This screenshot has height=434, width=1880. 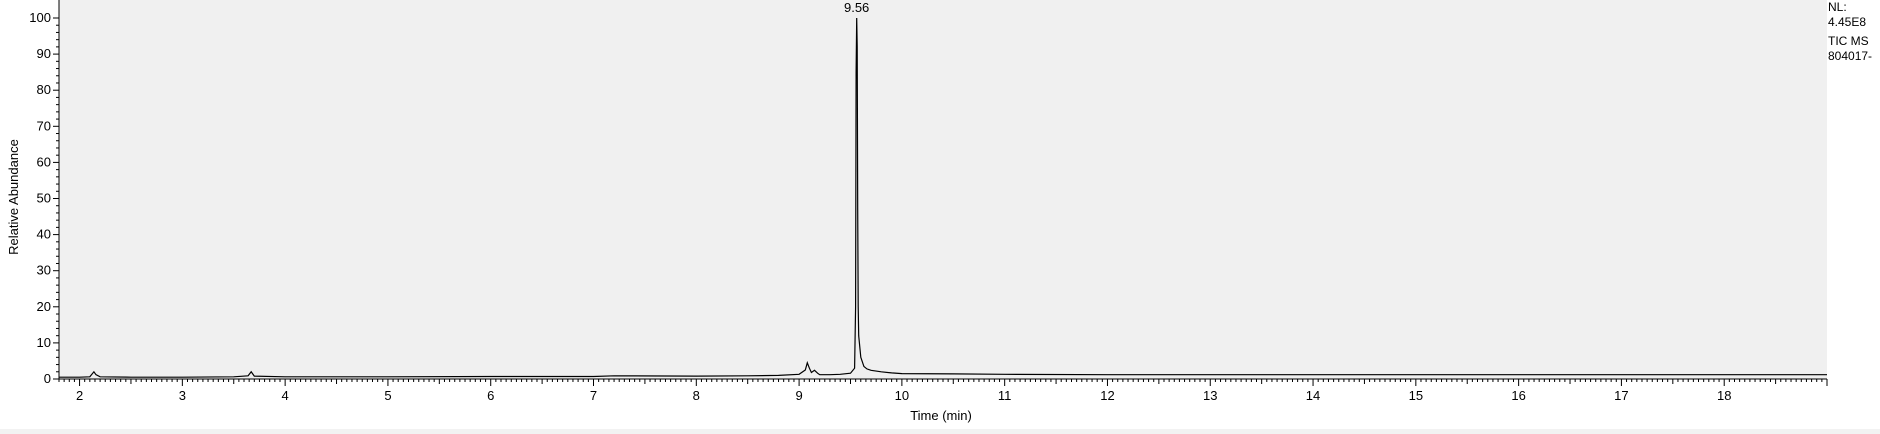 What do you see at coordinates (1210, 395) in the screenshot?
I see `x-tick-label: 13` at bounding box center [1210, 395].